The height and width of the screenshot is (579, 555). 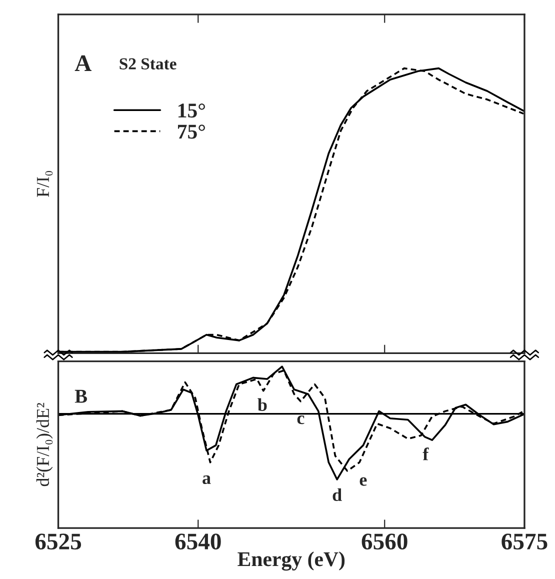 What do you see at coordinates (83, 63) in the screenshot?
I see `annotation: A` at bounding box center [83, 63].